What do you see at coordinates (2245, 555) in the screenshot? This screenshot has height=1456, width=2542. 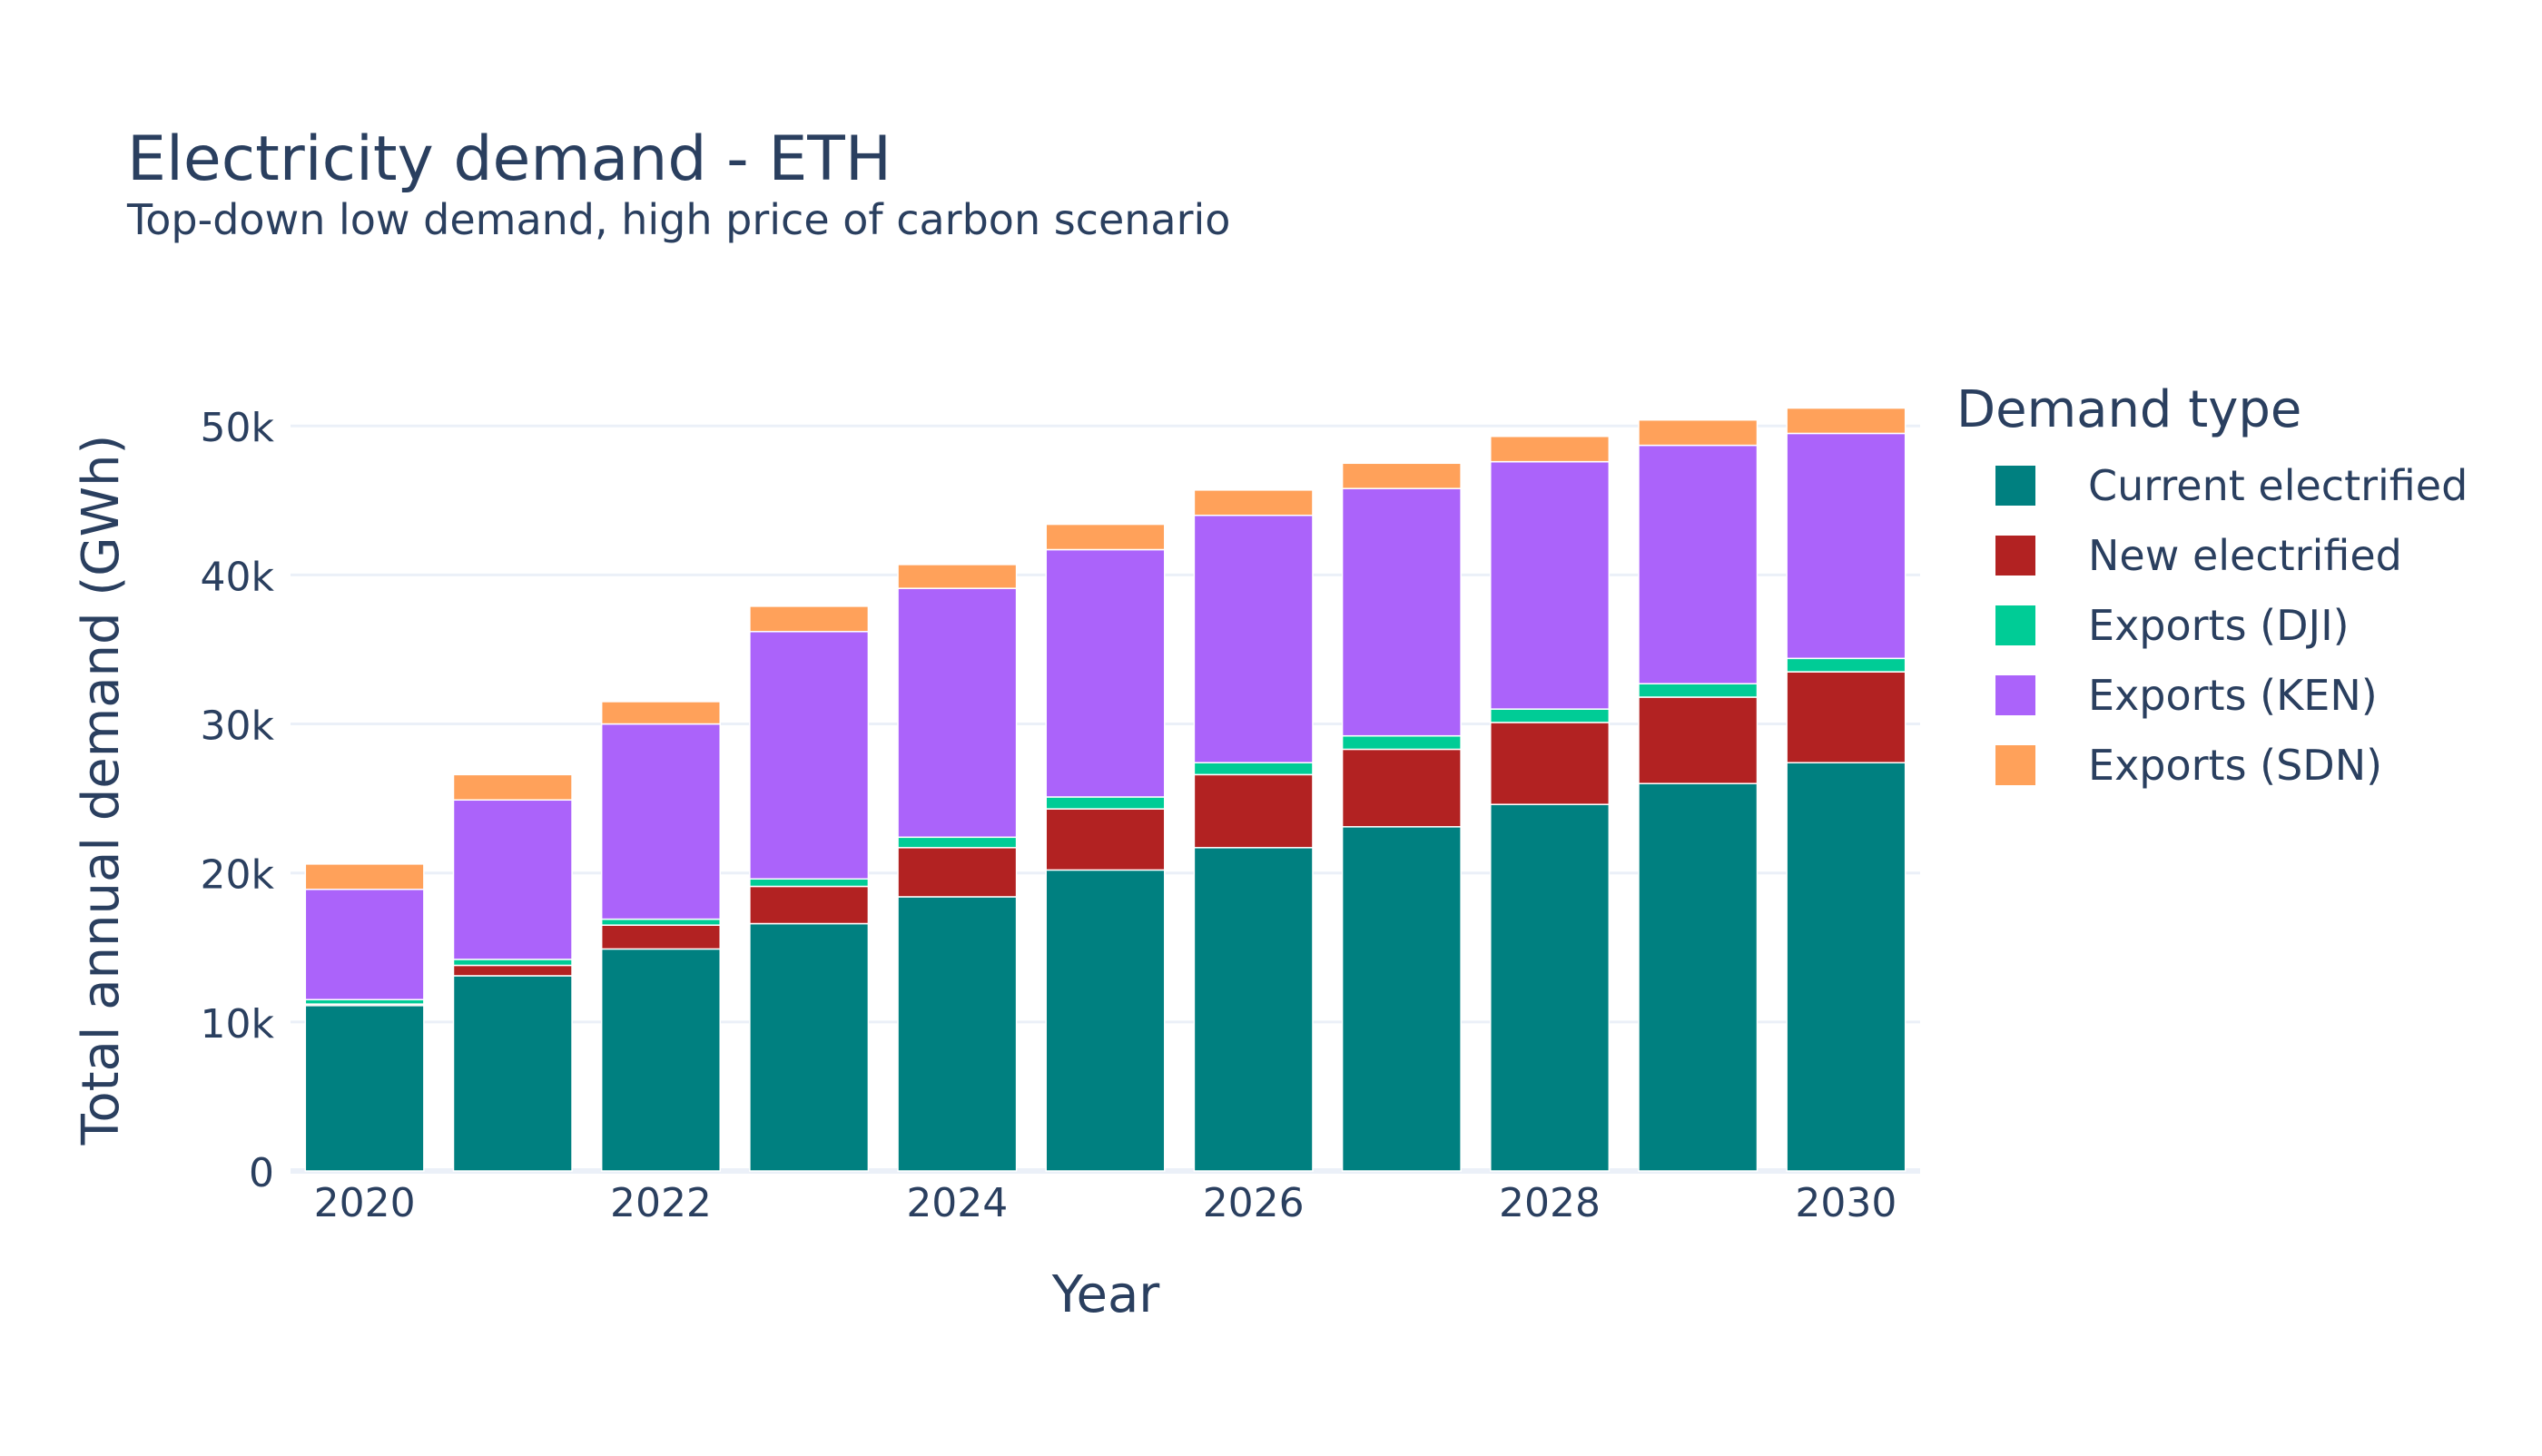 I see `legend-label: New electrified` at bounding box center [2245, 555].